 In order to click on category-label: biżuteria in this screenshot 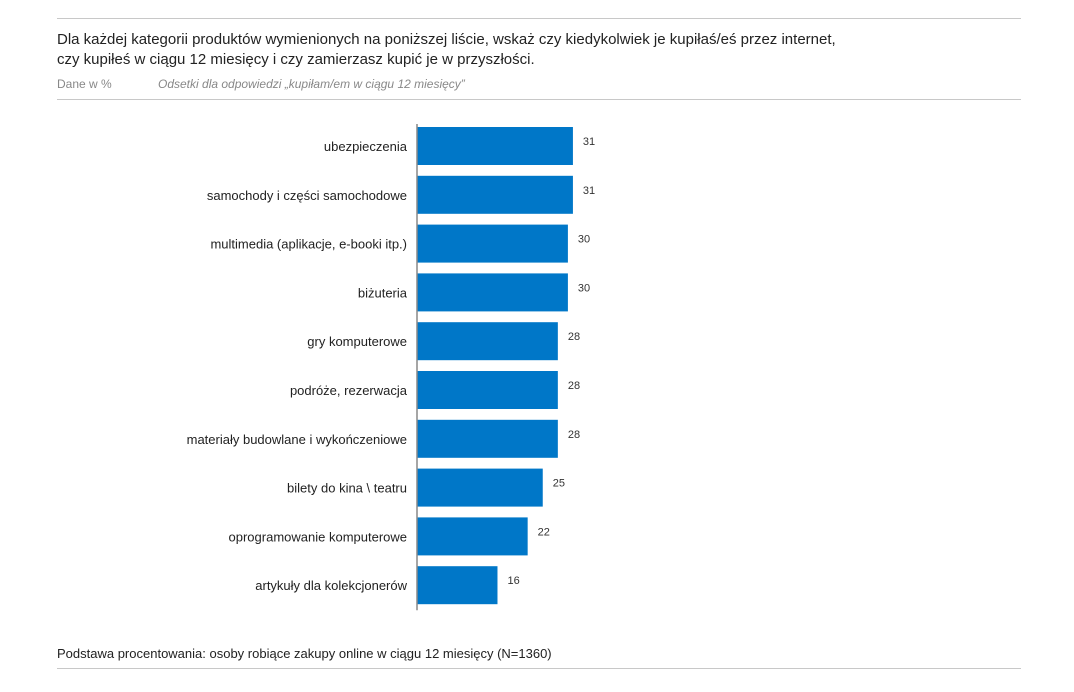, I will do `click(383, 292)`.